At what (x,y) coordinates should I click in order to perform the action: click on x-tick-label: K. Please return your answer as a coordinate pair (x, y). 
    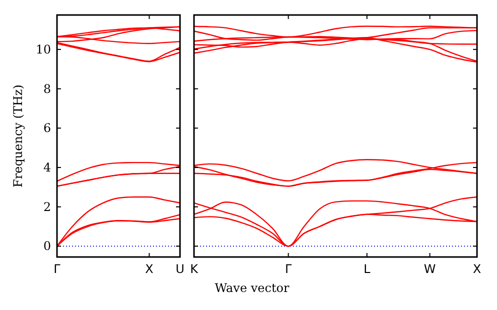
    Looking at the image, I should click on (195, 269).